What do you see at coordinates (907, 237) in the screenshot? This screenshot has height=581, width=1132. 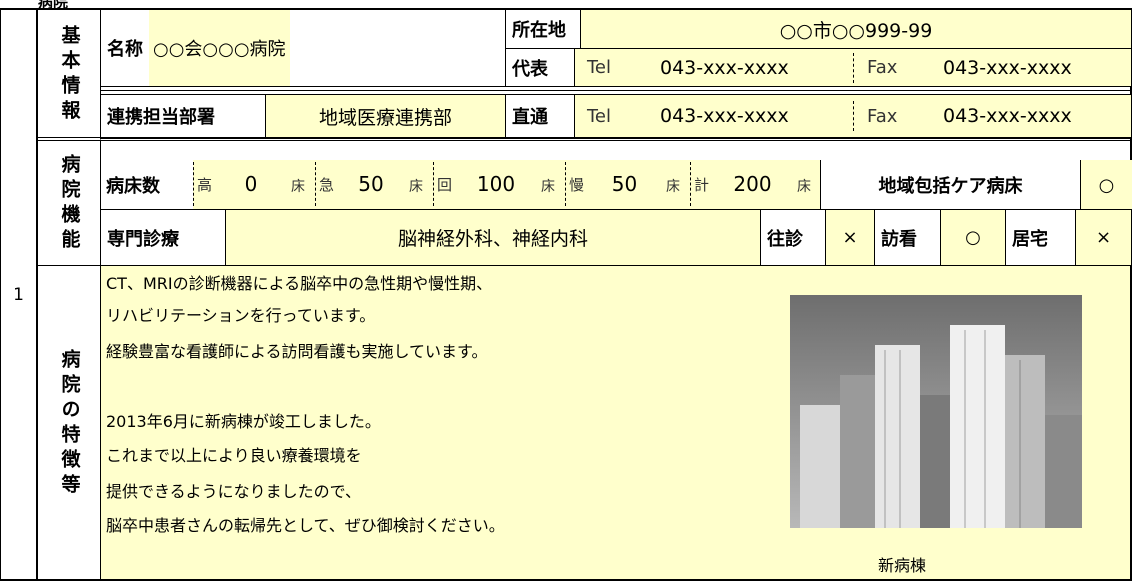 I see `visiting-nursing-label: 訪看` at bounding box center [907, 237].